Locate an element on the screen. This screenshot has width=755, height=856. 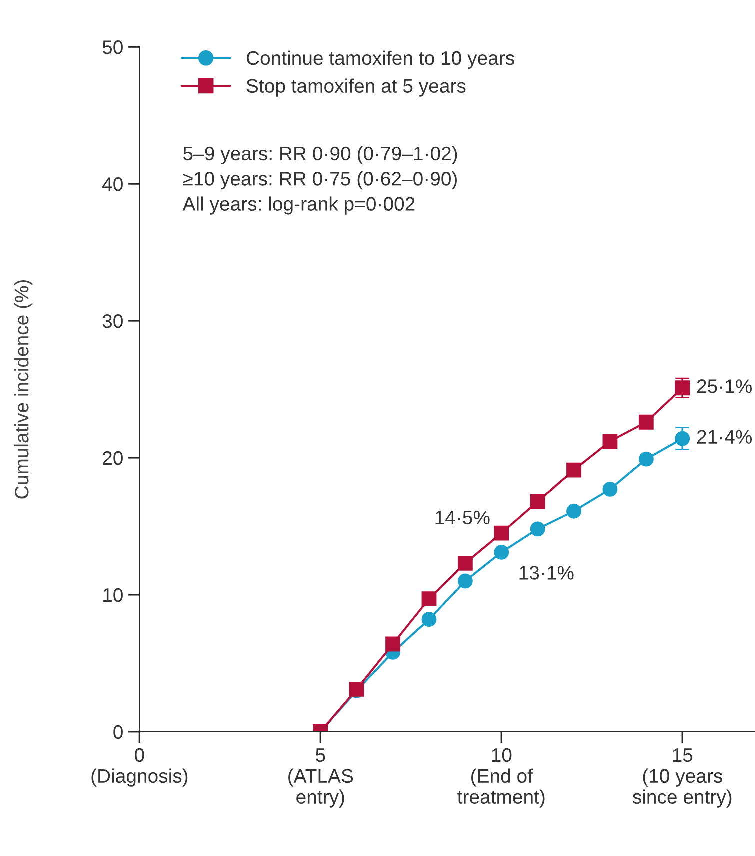
y-tick-label: 40 is located at coordinates (112, 185).